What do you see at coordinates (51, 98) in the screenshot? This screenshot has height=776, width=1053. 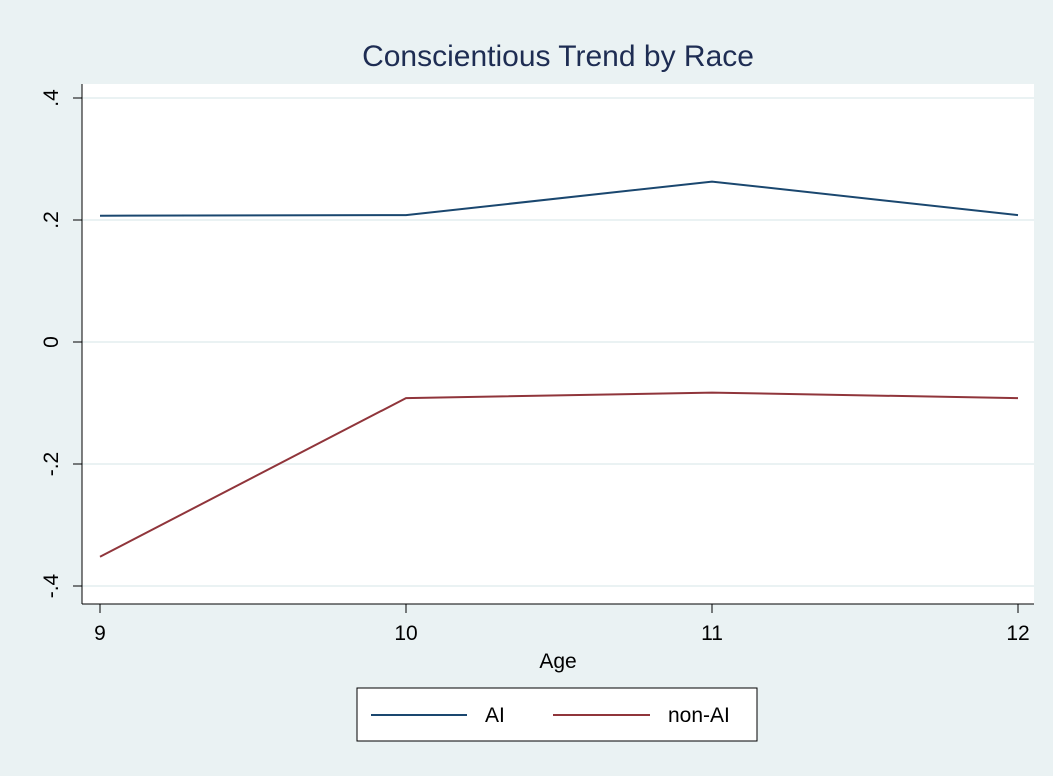 I see `y-tick-label: .4` at bounding box center [51, 98].